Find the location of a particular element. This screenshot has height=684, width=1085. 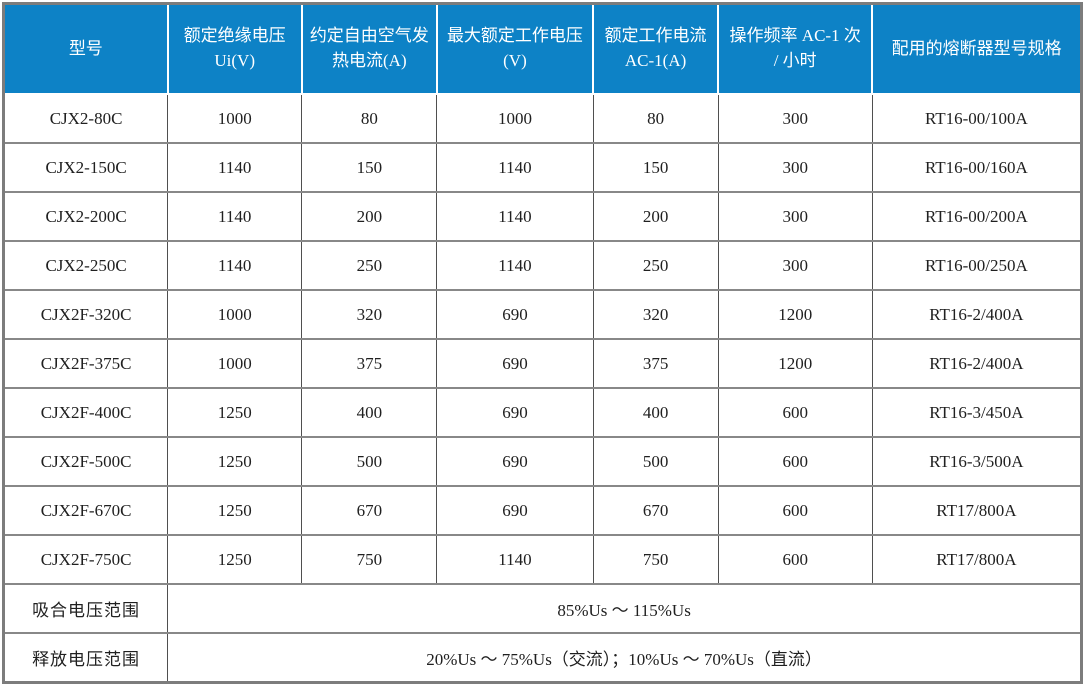

cell-ac1-current: 80 is located at coordinates (655, 118).